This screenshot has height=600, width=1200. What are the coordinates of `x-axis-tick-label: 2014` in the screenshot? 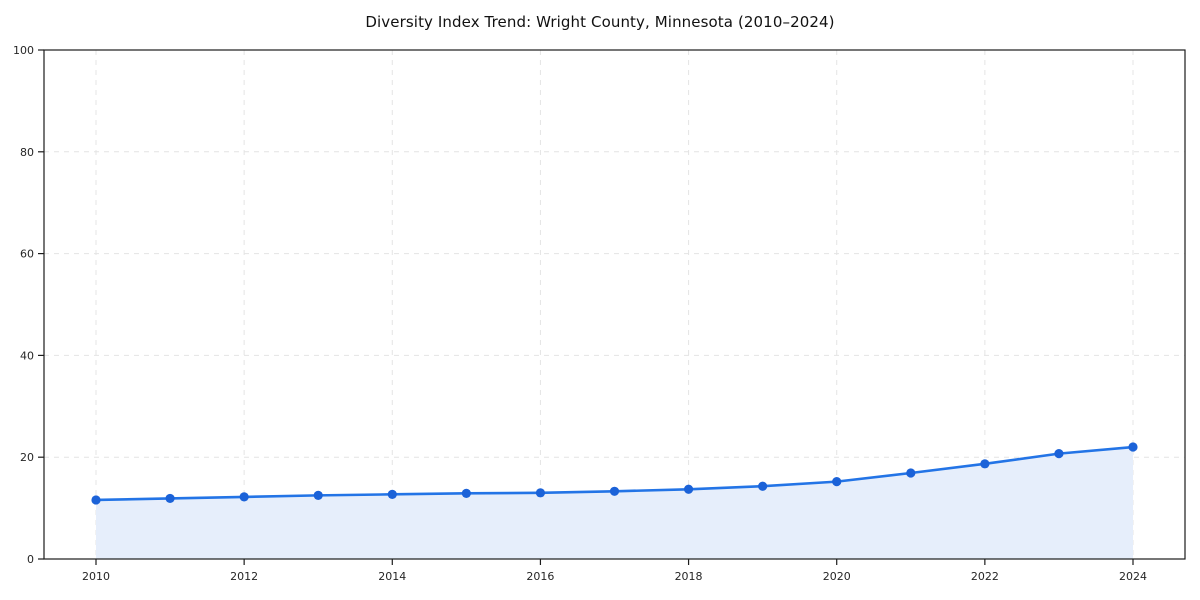 It's located at (392, 576).